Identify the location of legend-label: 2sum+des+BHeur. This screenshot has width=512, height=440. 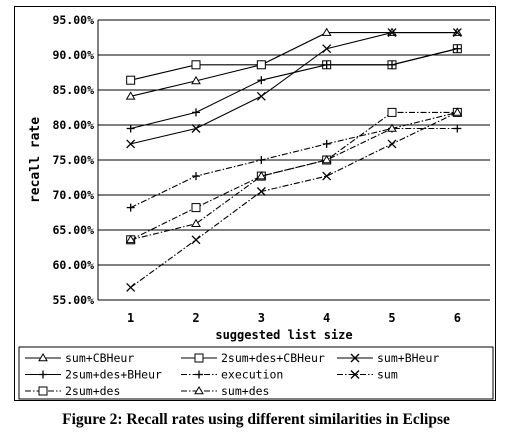
(113, 375).